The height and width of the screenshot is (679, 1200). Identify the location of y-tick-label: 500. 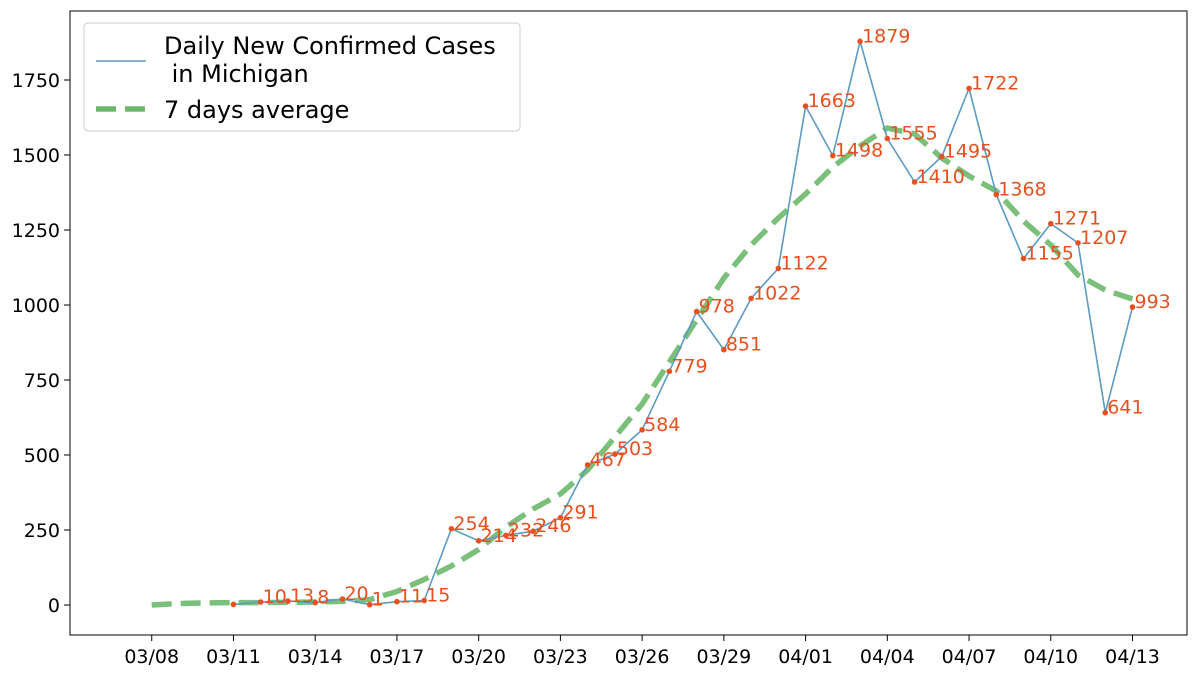
(42, 456).